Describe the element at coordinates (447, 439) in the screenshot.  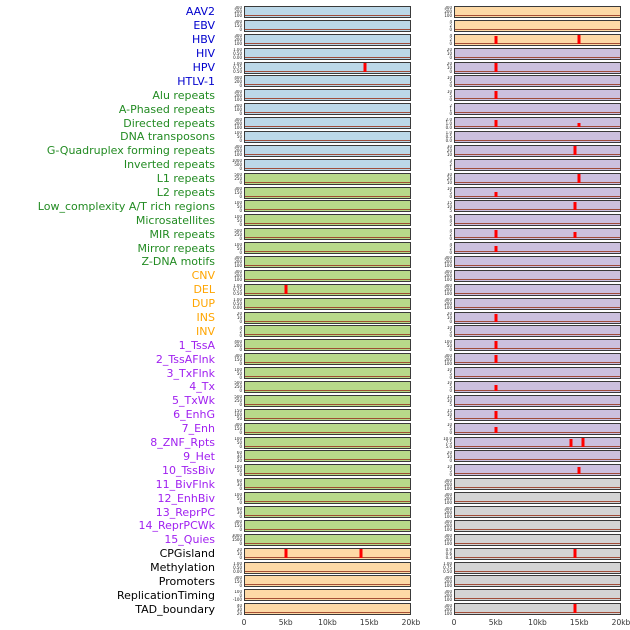
I see `y-tick-label: 10.0` at that location.